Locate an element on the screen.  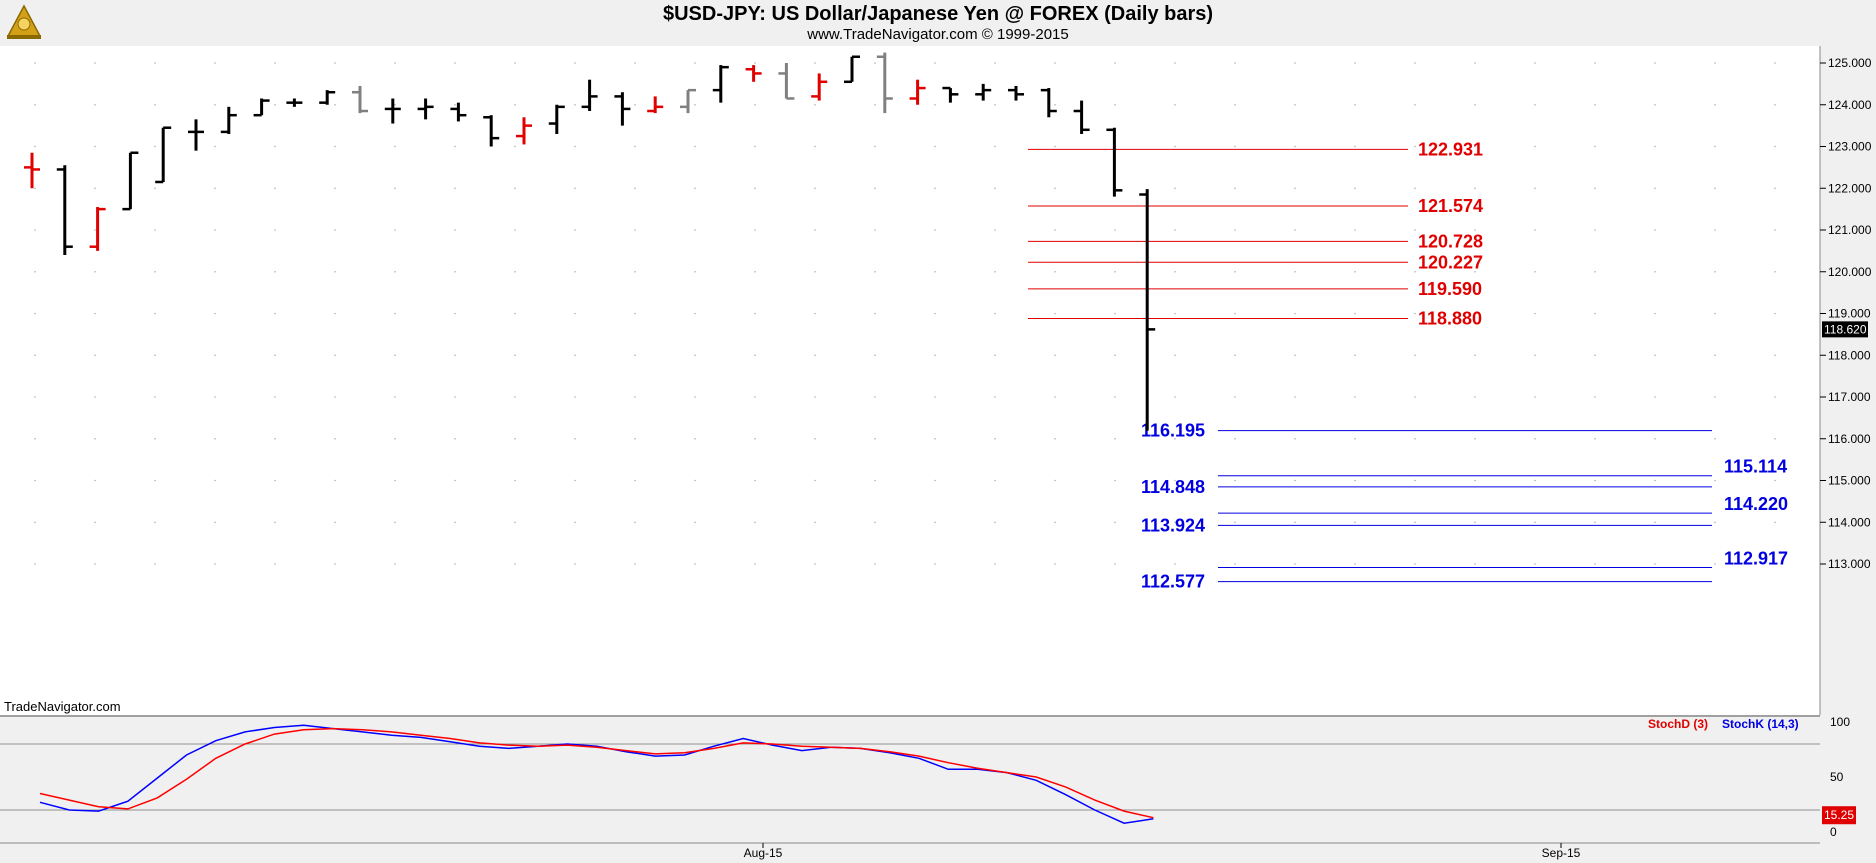
stoch-d-line is located at coordinates (596, 773).